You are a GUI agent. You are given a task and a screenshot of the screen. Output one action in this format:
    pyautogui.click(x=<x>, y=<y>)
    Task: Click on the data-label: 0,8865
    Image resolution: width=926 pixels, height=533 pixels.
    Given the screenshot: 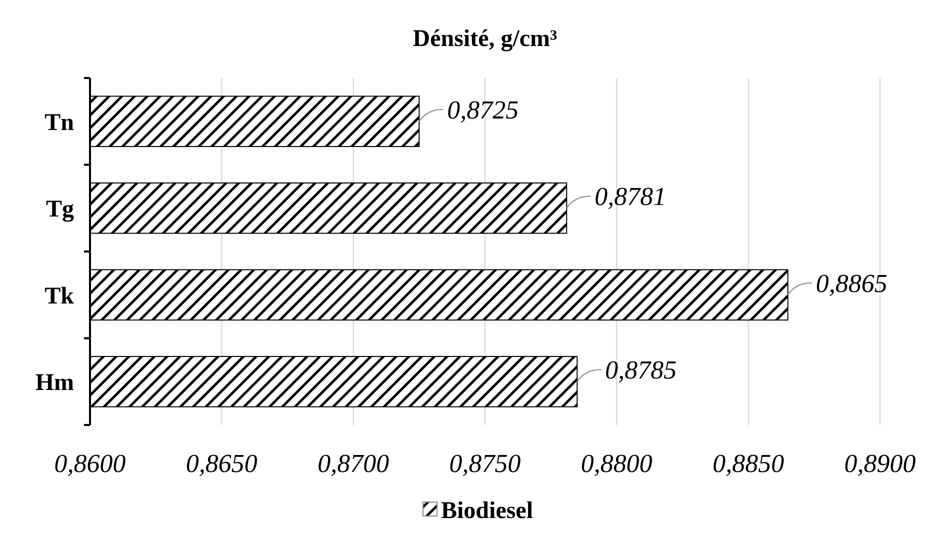 What is the action you would take?
    pyautogui.click(x=852, y=283)
    